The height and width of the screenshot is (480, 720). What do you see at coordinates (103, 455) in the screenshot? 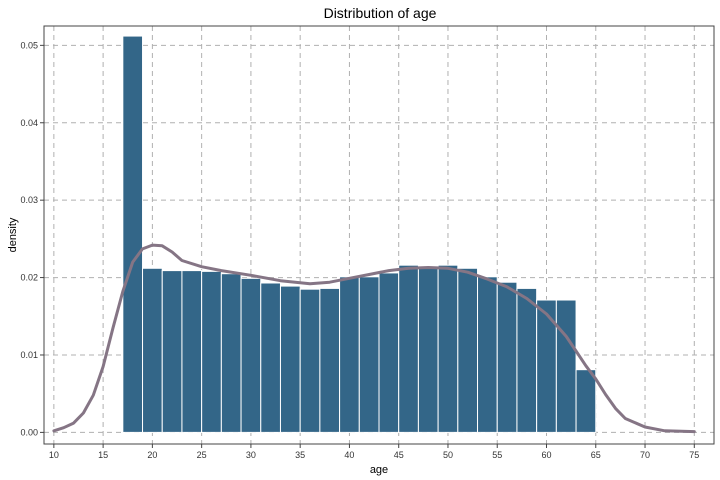
I see `x-tick-label: 15` at bounding box center [103, 455].